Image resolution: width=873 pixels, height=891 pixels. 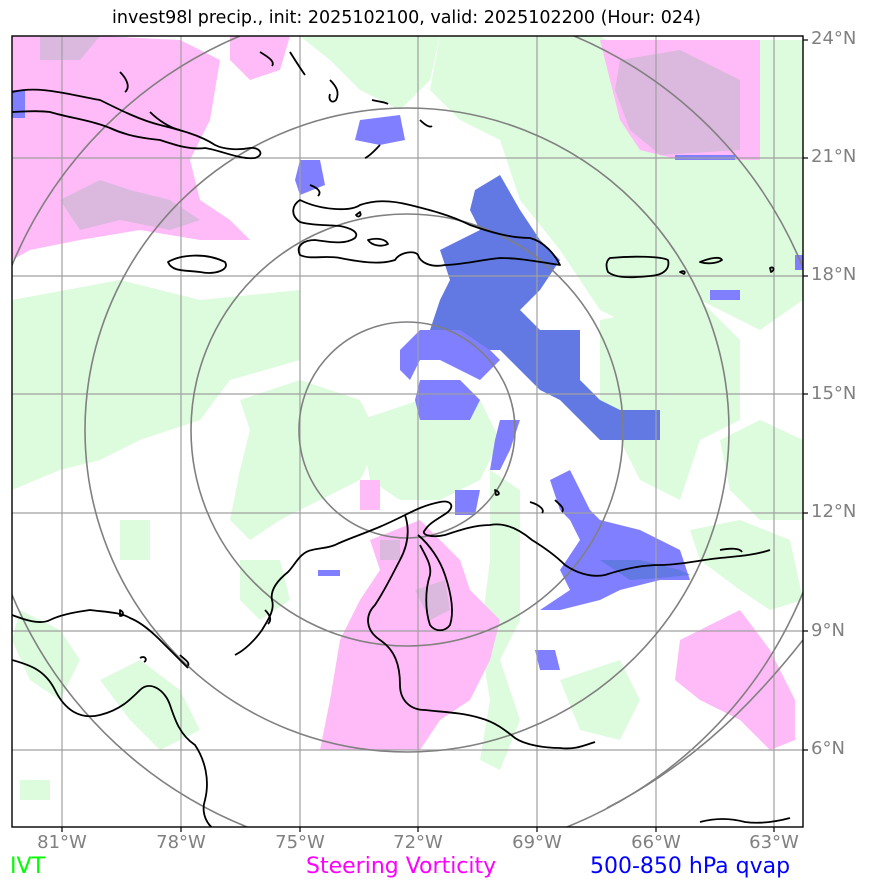 I want to click on lon-label-72w: 72°W, so click(x=418, y=842).